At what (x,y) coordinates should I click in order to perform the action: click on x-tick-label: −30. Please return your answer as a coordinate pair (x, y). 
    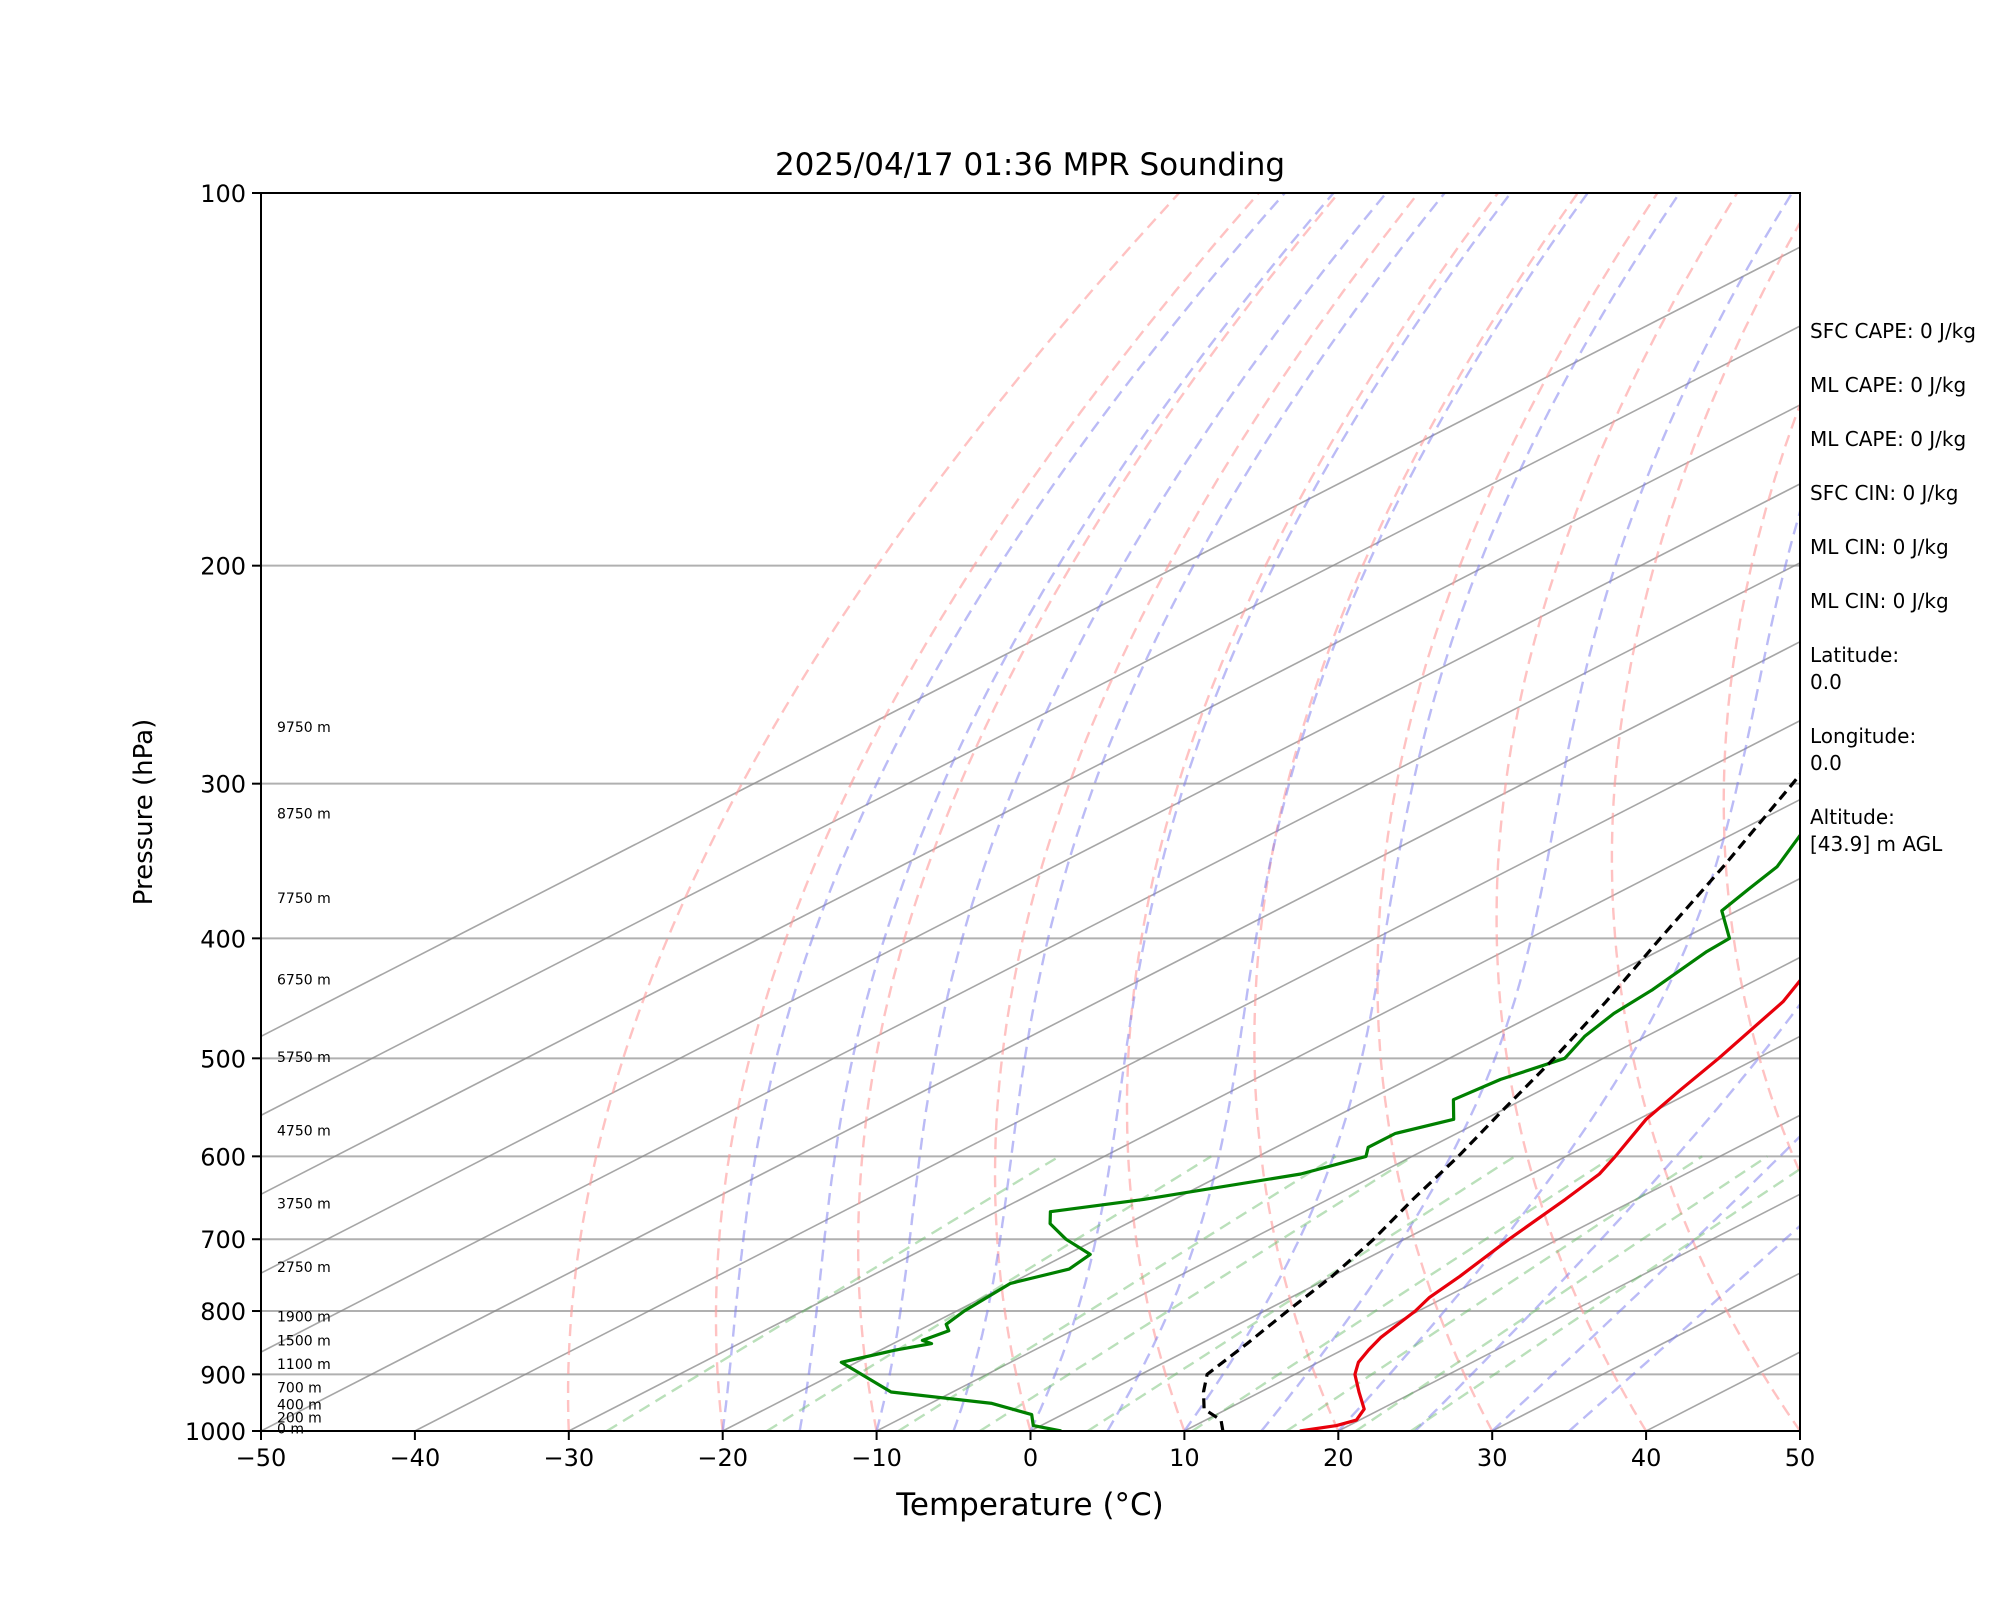
    Looking at the image, I should click on (568, 1458).